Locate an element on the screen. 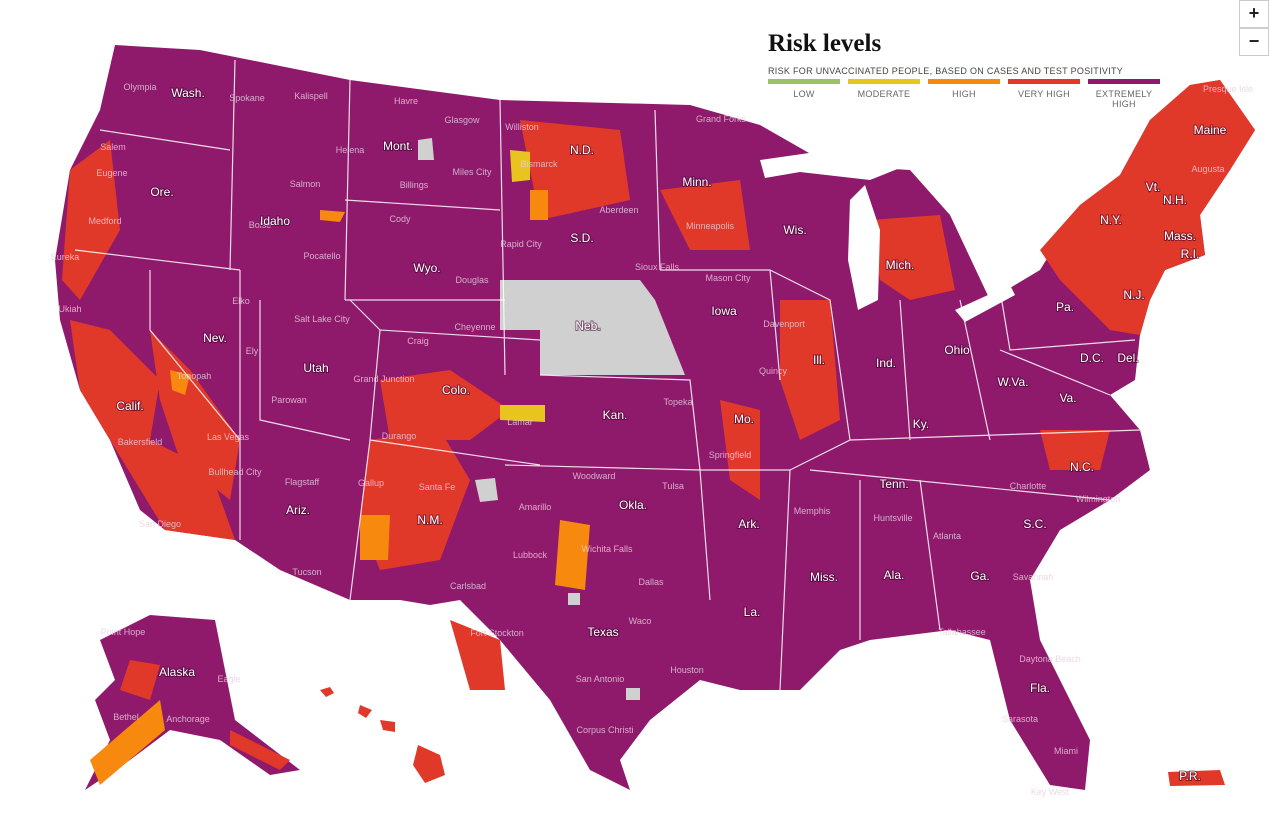 The width and height of the screenshot is (1283, 819). legend-key: MODERATE is located at coordinates (884, 94).